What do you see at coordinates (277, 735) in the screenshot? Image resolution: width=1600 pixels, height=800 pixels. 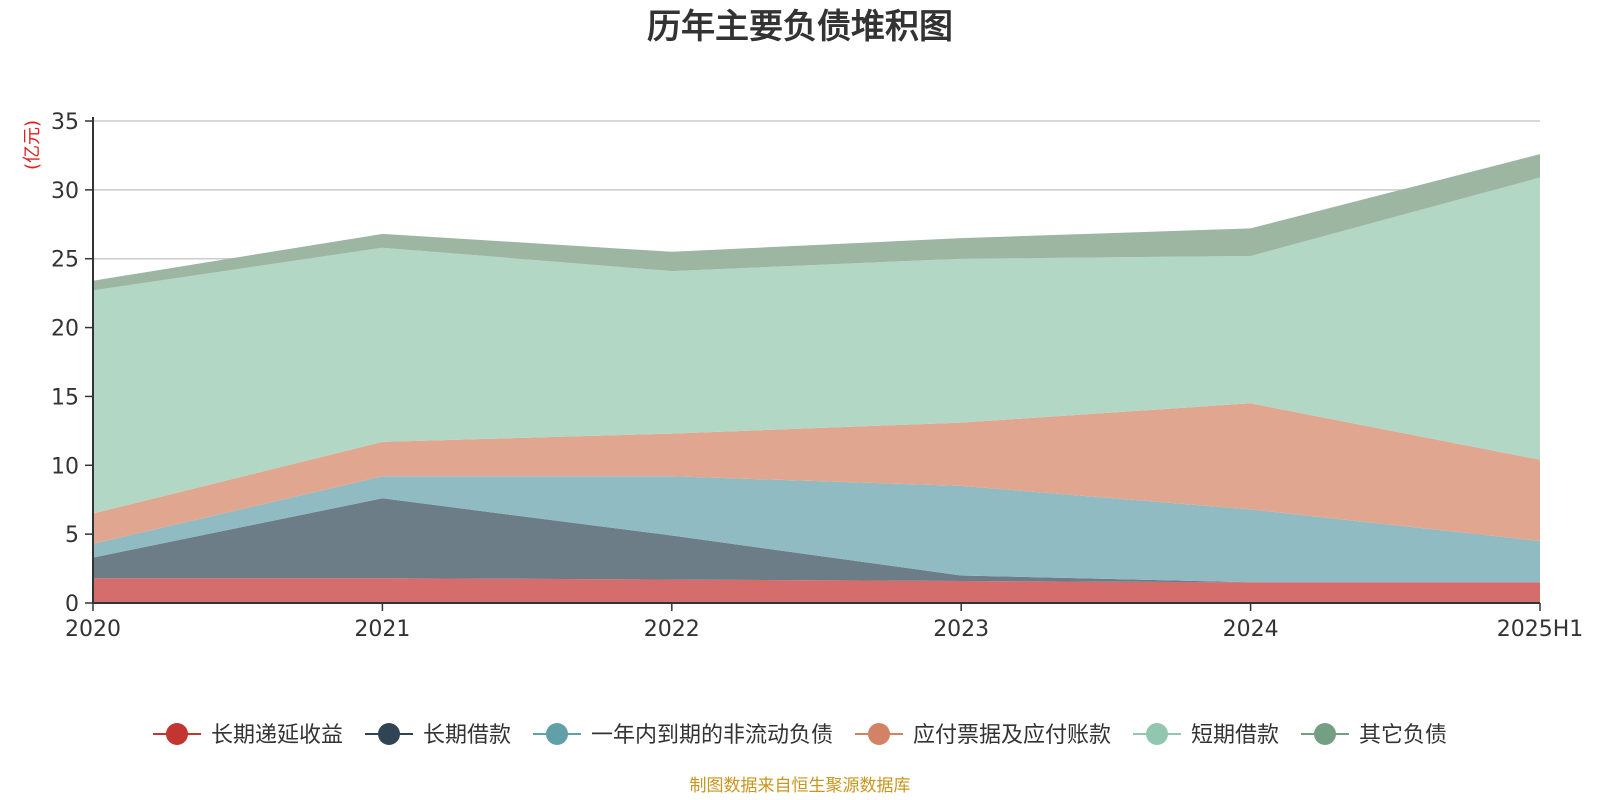 I see `legend-label: 长期递延收益` at bounding box center [277, 735].